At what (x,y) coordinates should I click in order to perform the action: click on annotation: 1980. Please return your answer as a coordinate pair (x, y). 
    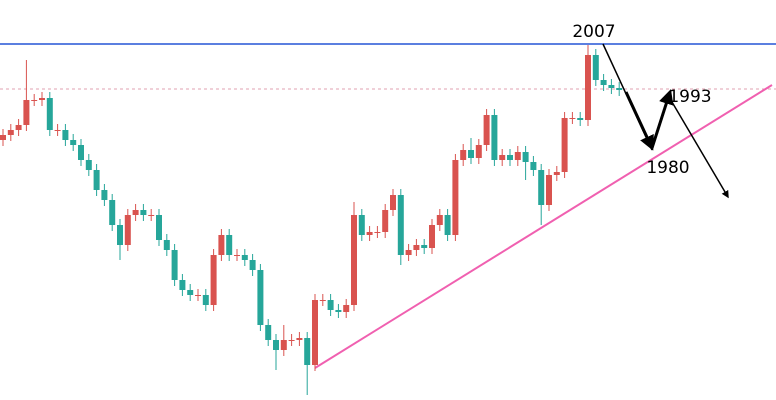
    Looking at the image, I should click on (667, 168).